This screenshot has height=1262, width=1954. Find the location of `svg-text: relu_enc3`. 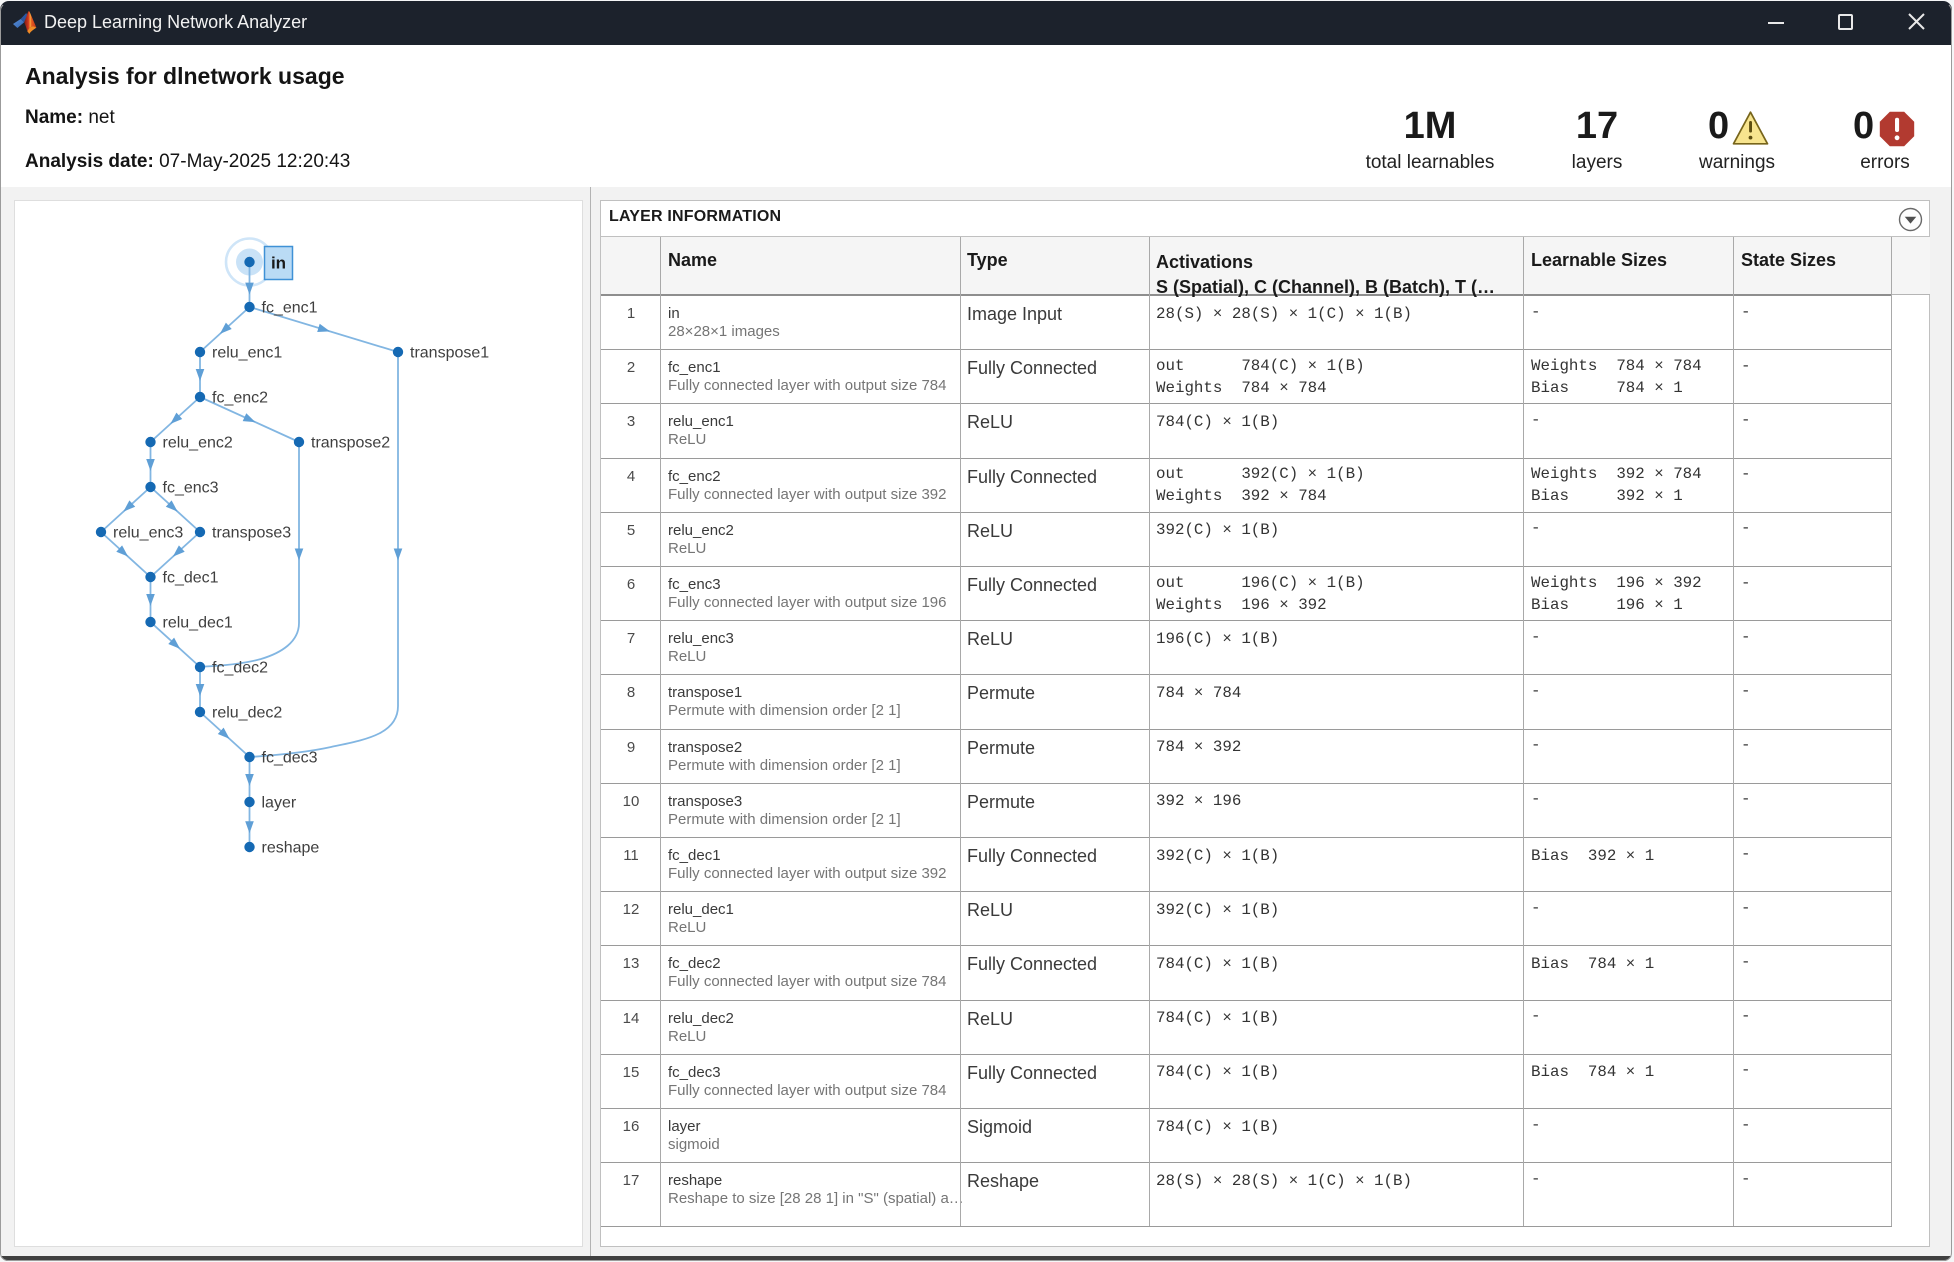

svg-text: relu_enc3 is located at coordinates (148, 533).